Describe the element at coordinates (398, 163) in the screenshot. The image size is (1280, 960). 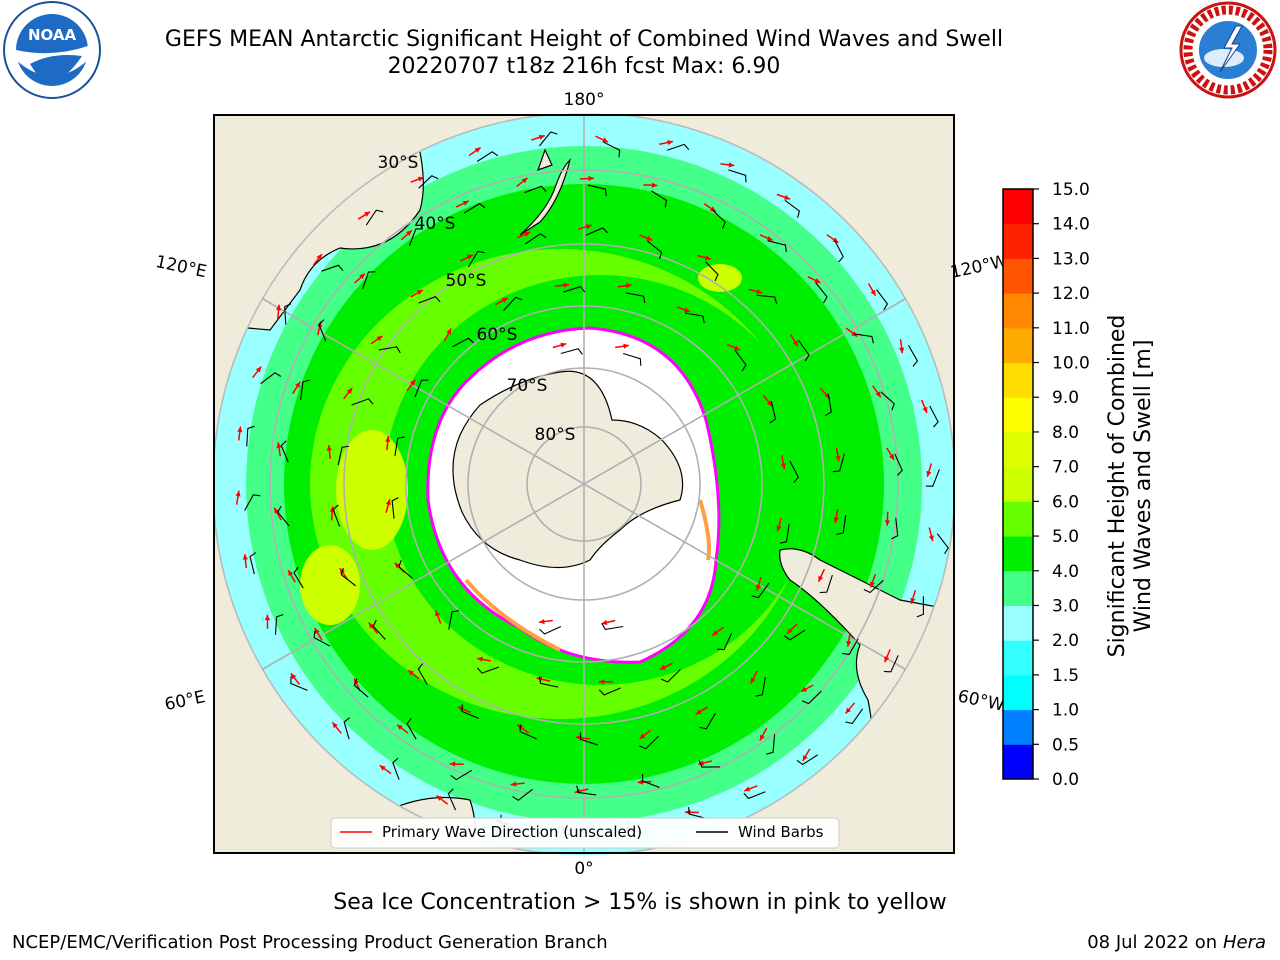
I see `lat-label-30s: 30°S` at that location.